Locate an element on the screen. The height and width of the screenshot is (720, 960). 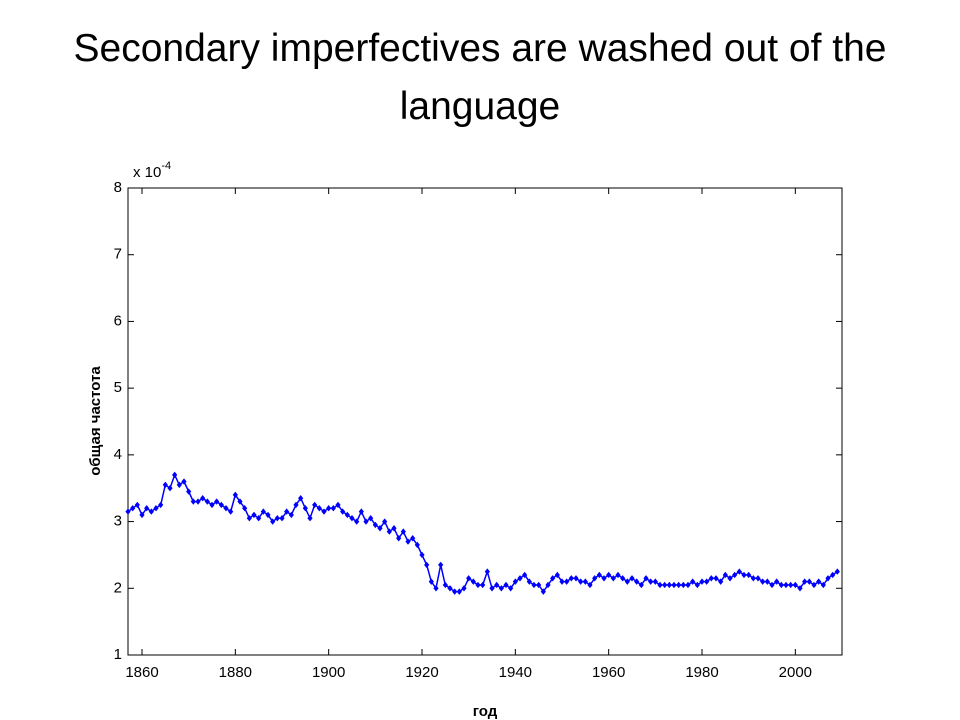
y-tick-label: 2 is located at coordinates (118, 587).